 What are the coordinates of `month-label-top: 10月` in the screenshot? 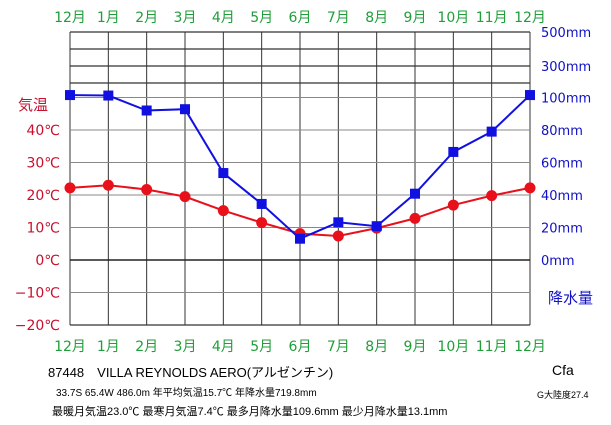 It's located at (453, 18).